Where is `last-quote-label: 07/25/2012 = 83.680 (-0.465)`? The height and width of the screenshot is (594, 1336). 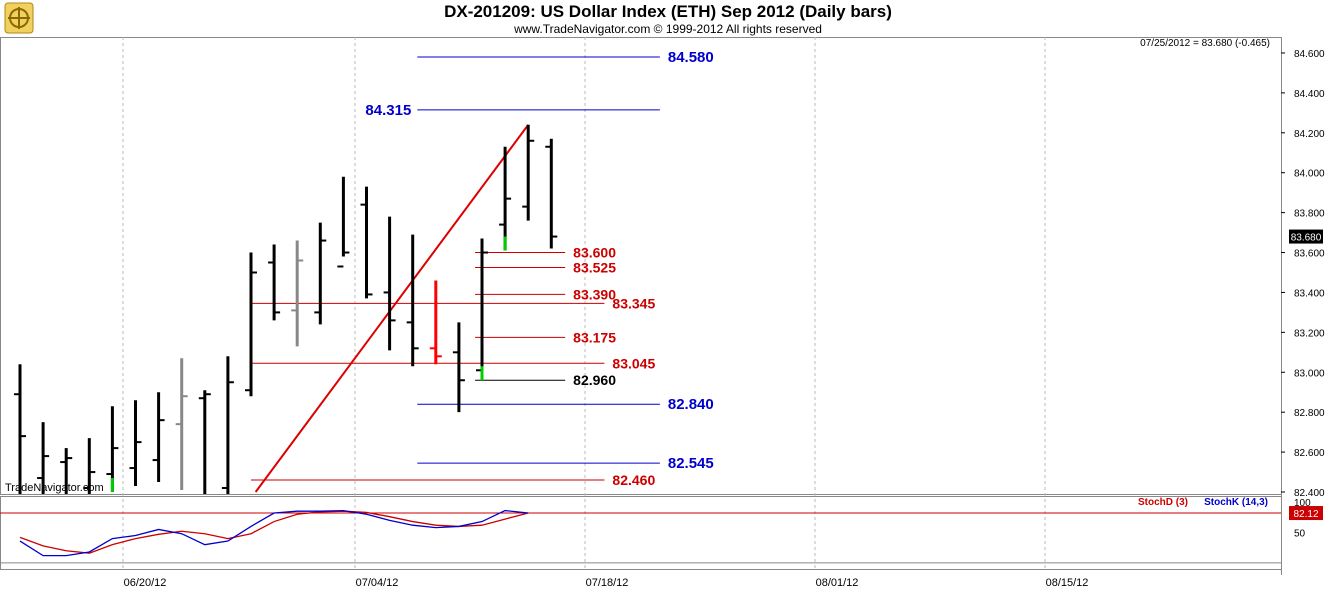
last-quote-label: 07/25/2012 = 83.680 (-0.465) is located at coordinates (1205, 43).